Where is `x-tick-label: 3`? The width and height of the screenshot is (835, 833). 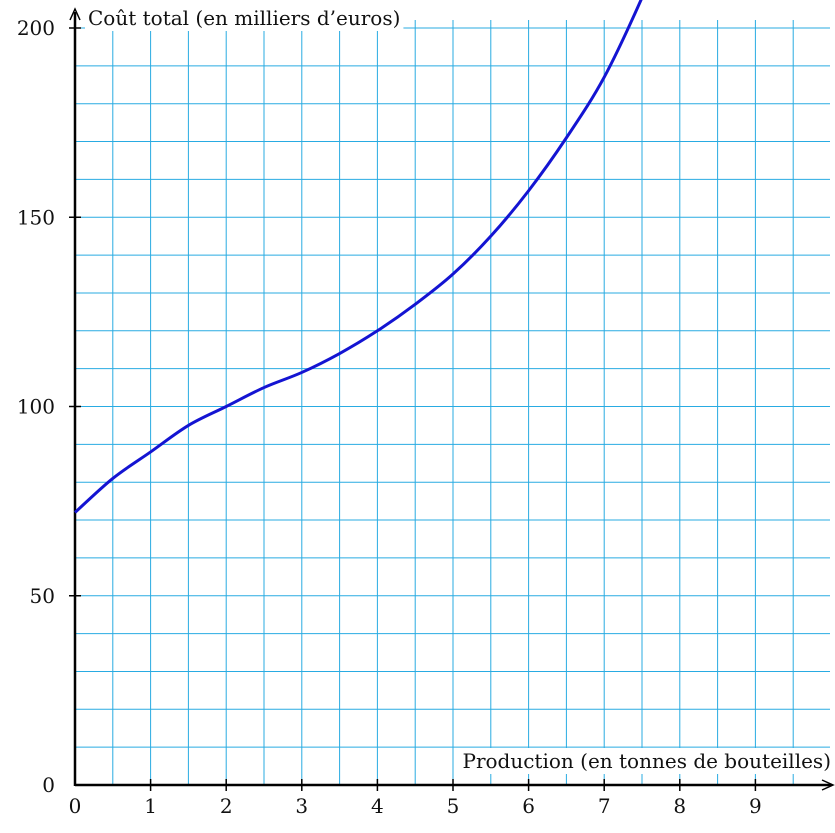
x-tick-label: 3 is located at coordinates (301, 806).